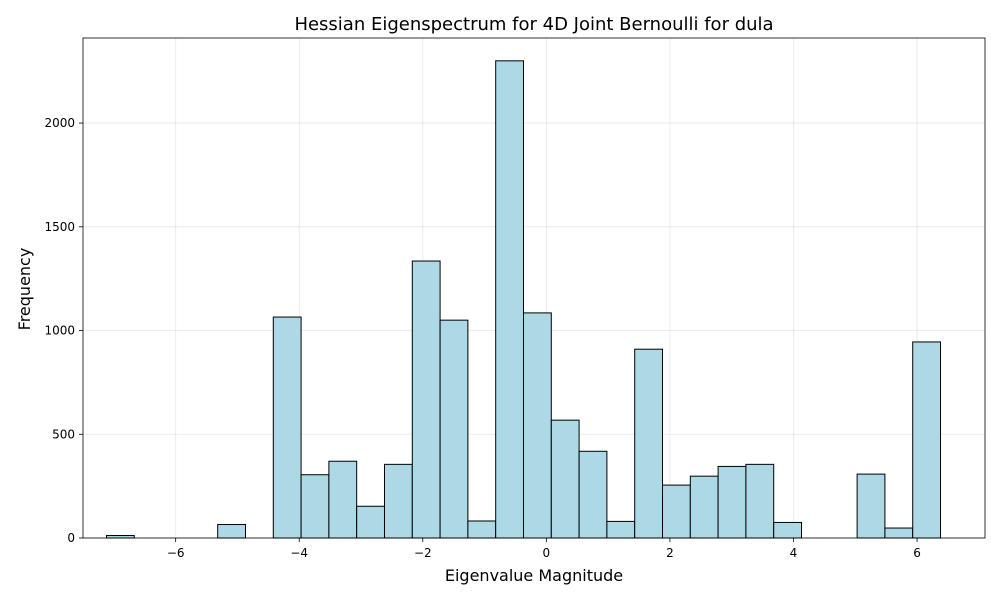 The height and width of the screenshot is (600, 1000). Describe the element at coordinates (423, 553) in the screenshot. I see `x-tick-label: −2` at that location.